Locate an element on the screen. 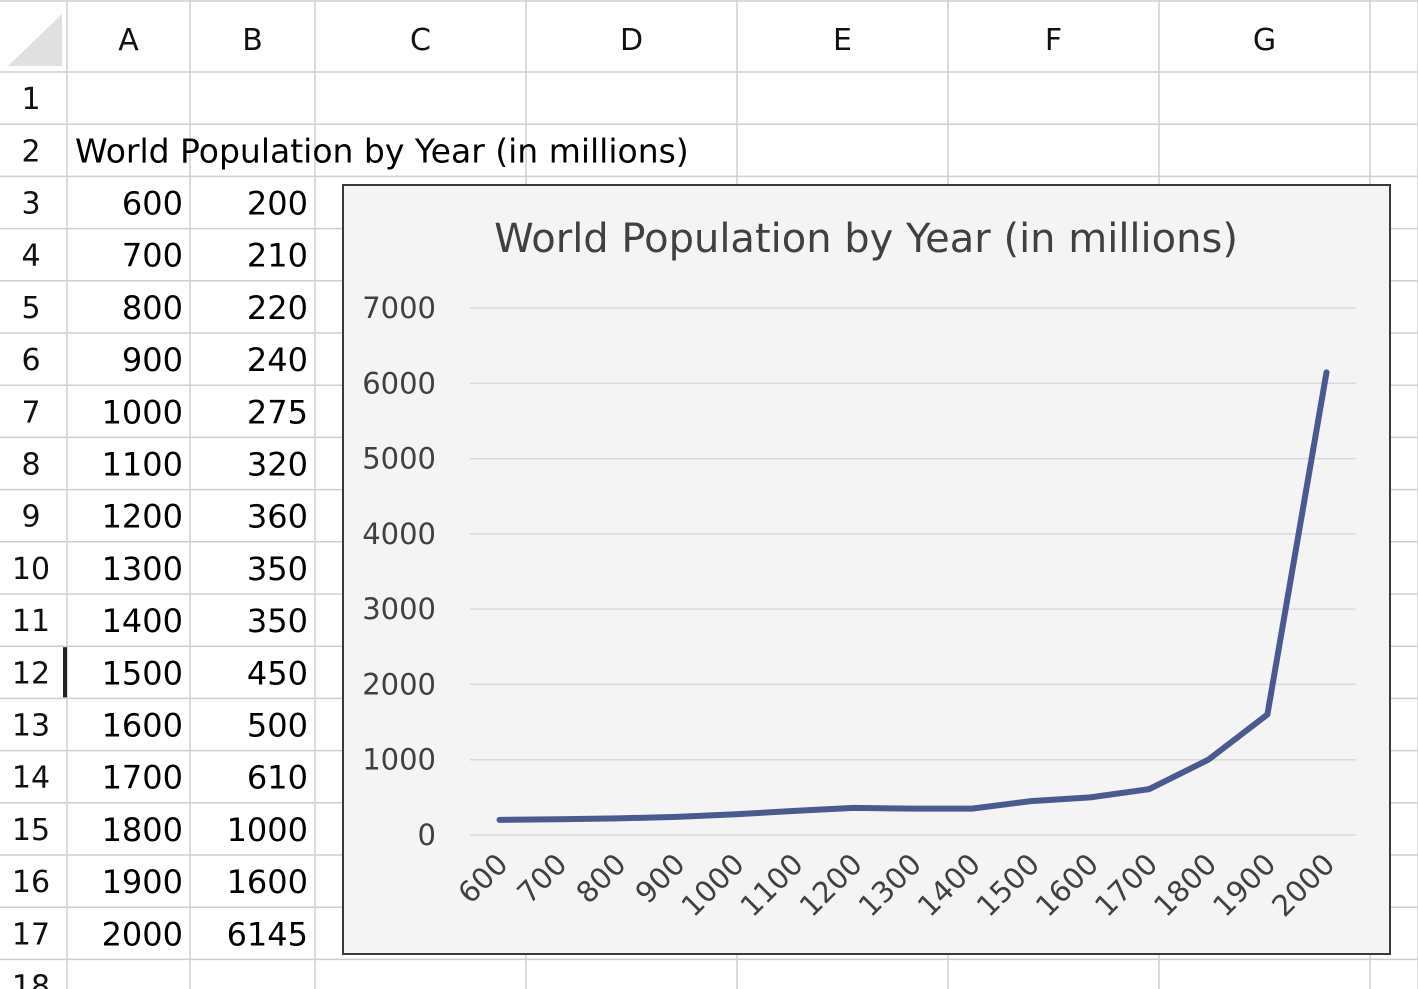 Image resolution: width=1418 pixels, height=989 pixels. x-tick-label: 1000 is located at coordinates (713, 885).